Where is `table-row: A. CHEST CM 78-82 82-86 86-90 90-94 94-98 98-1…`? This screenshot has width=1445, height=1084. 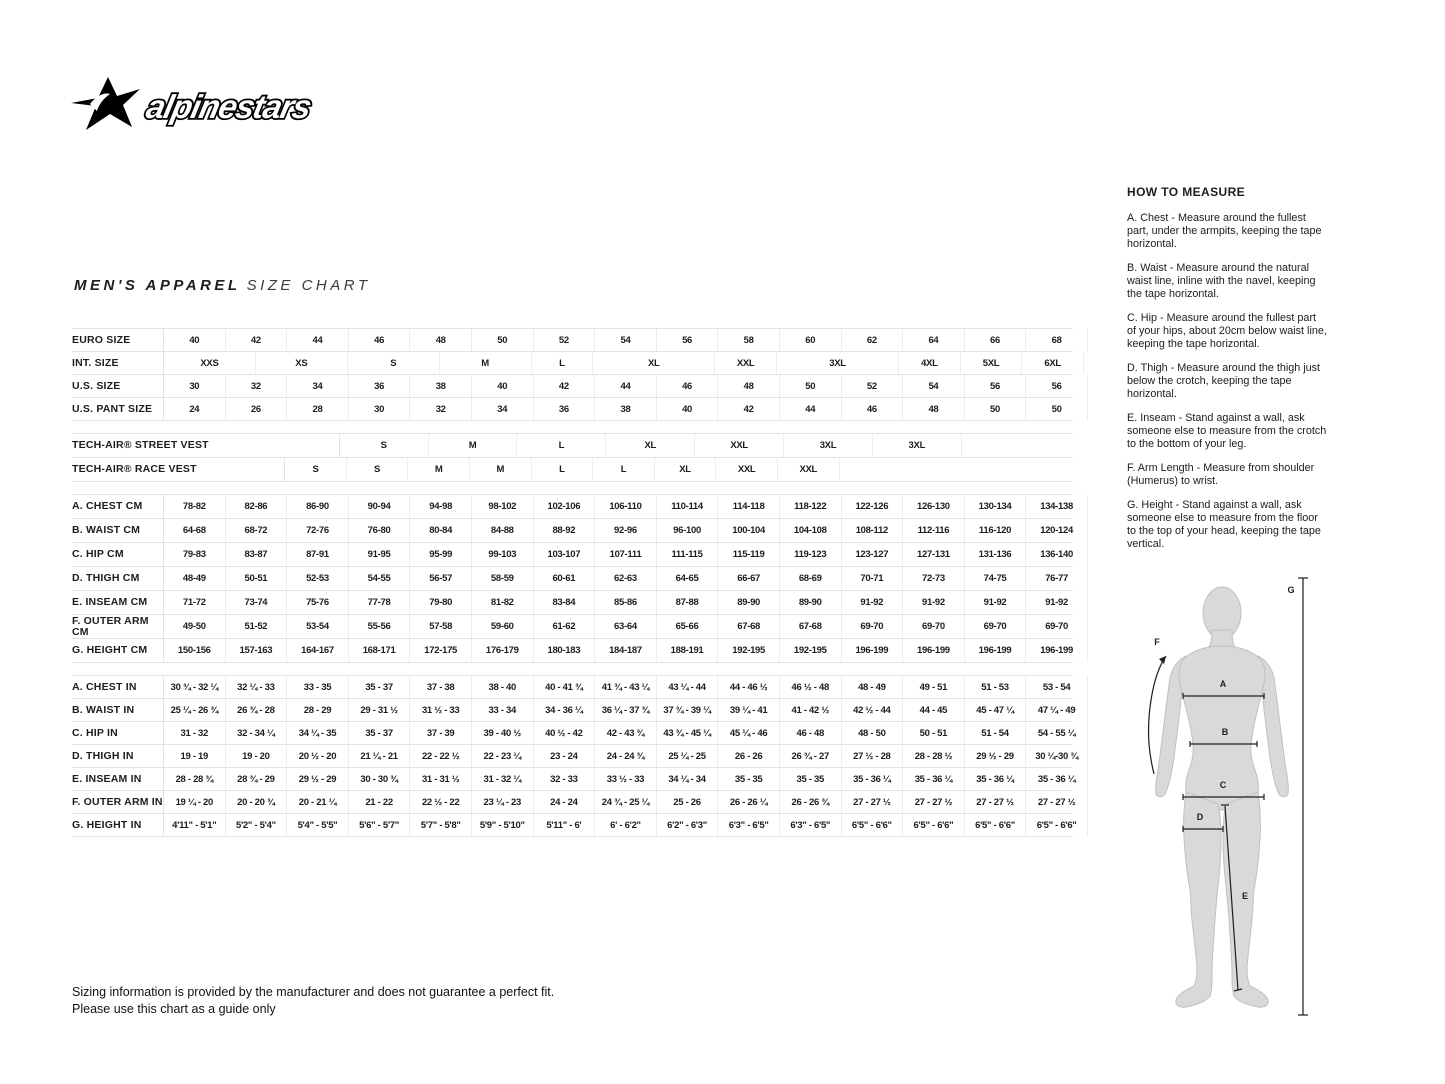
table-row: A. CHEST CM 78-82 82-86 86-90 90-94 94-98 98-1… is located at coordinates (580, 506).